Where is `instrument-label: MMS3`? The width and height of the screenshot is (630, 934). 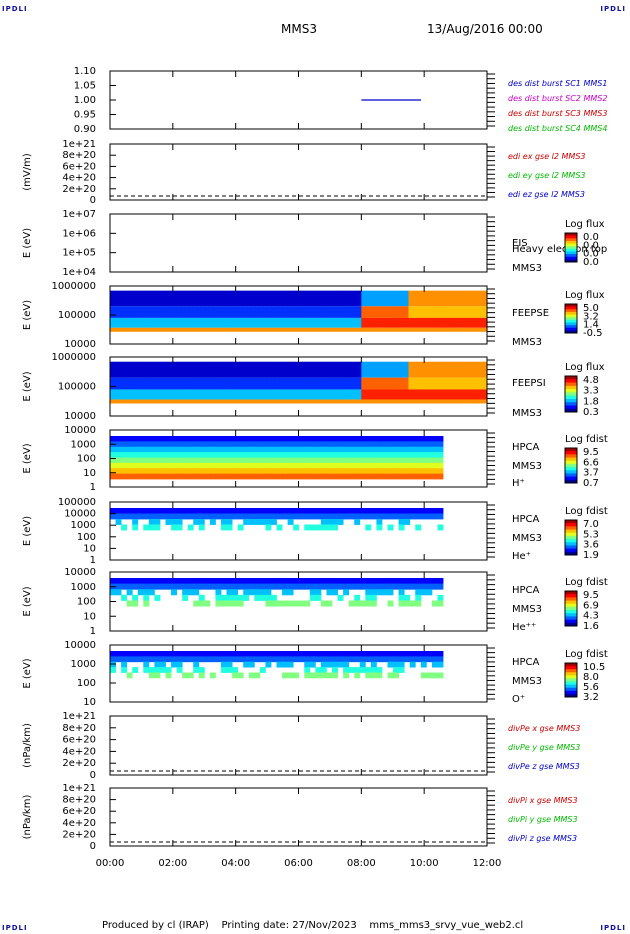 instrument-label: MMS3 is located at coordinates (527, 609).